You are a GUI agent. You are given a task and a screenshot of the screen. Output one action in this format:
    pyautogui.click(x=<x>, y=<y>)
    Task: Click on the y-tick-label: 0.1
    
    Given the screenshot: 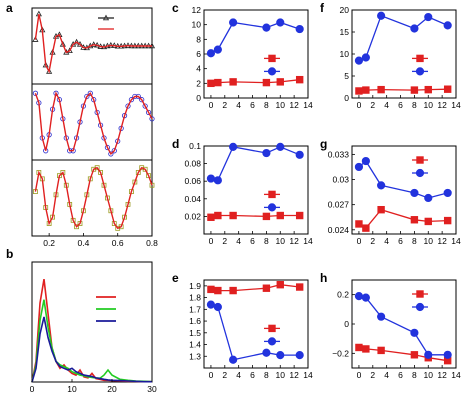 What is the action you would take?
    pyautogui.click(x=195, y=146)
    